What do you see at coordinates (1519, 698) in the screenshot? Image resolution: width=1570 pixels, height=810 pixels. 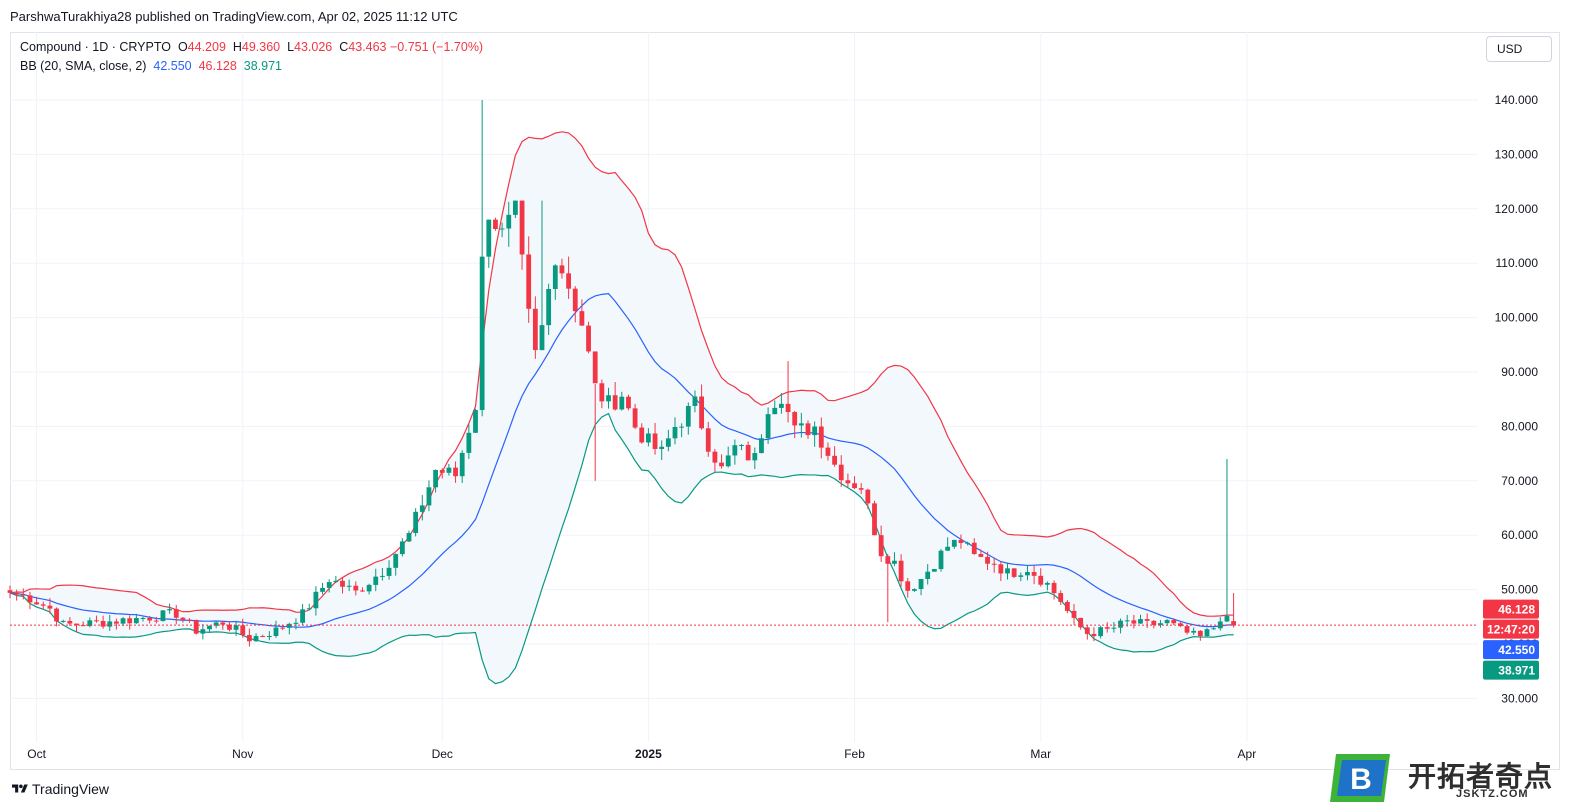 I see `y-tick-label: 30.000` at bounding box center [1519, 698].